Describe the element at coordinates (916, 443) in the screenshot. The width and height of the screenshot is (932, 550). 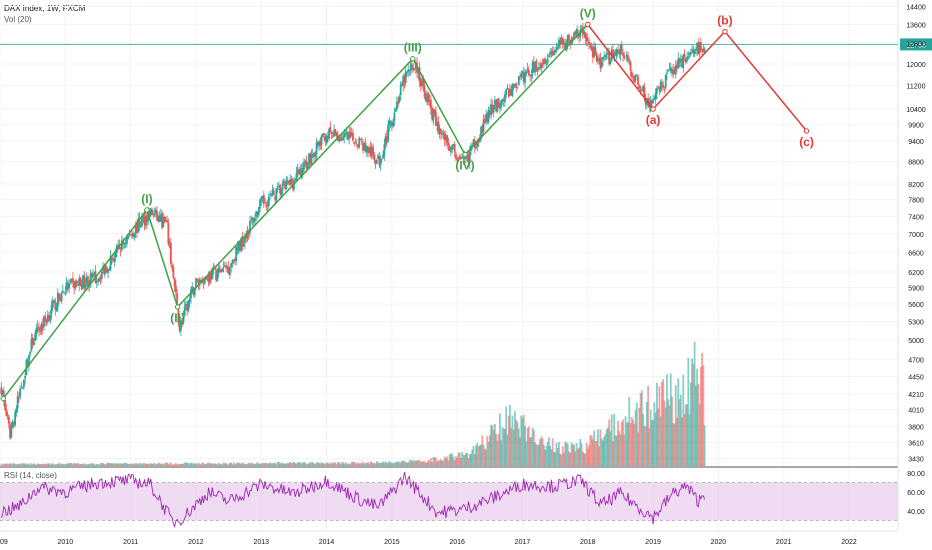
I see `price-tick-label: 3610` at that location.